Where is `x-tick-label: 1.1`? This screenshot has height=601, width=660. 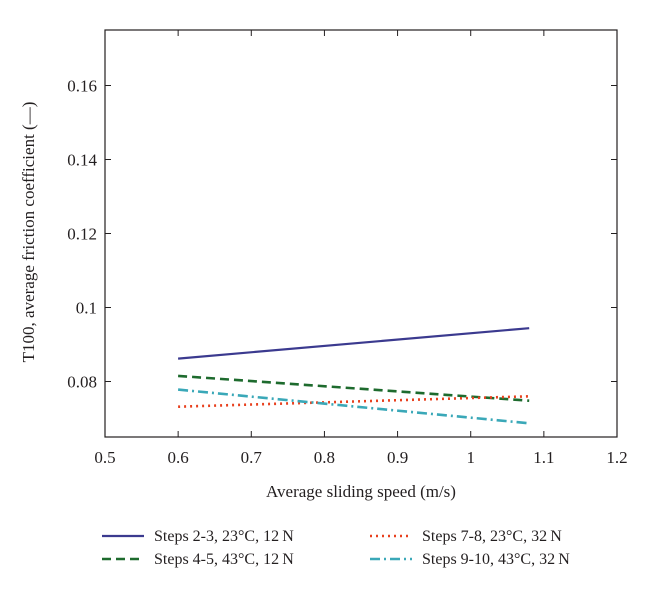 x-tick-label: 1.1 is located at coordinates (543, 457).